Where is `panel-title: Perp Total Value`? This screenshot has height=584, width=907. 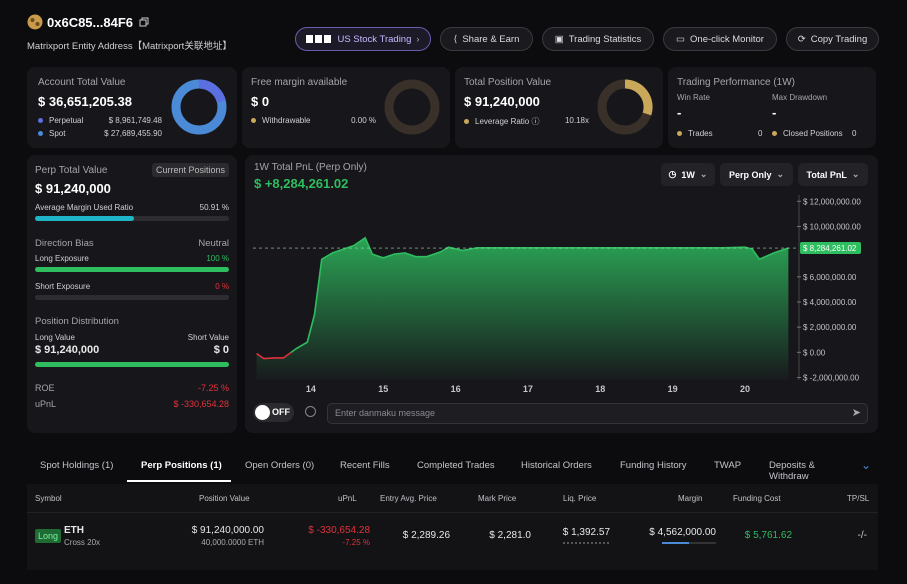
panel-title: Perp Total Value is located at coordinates (71, 170).